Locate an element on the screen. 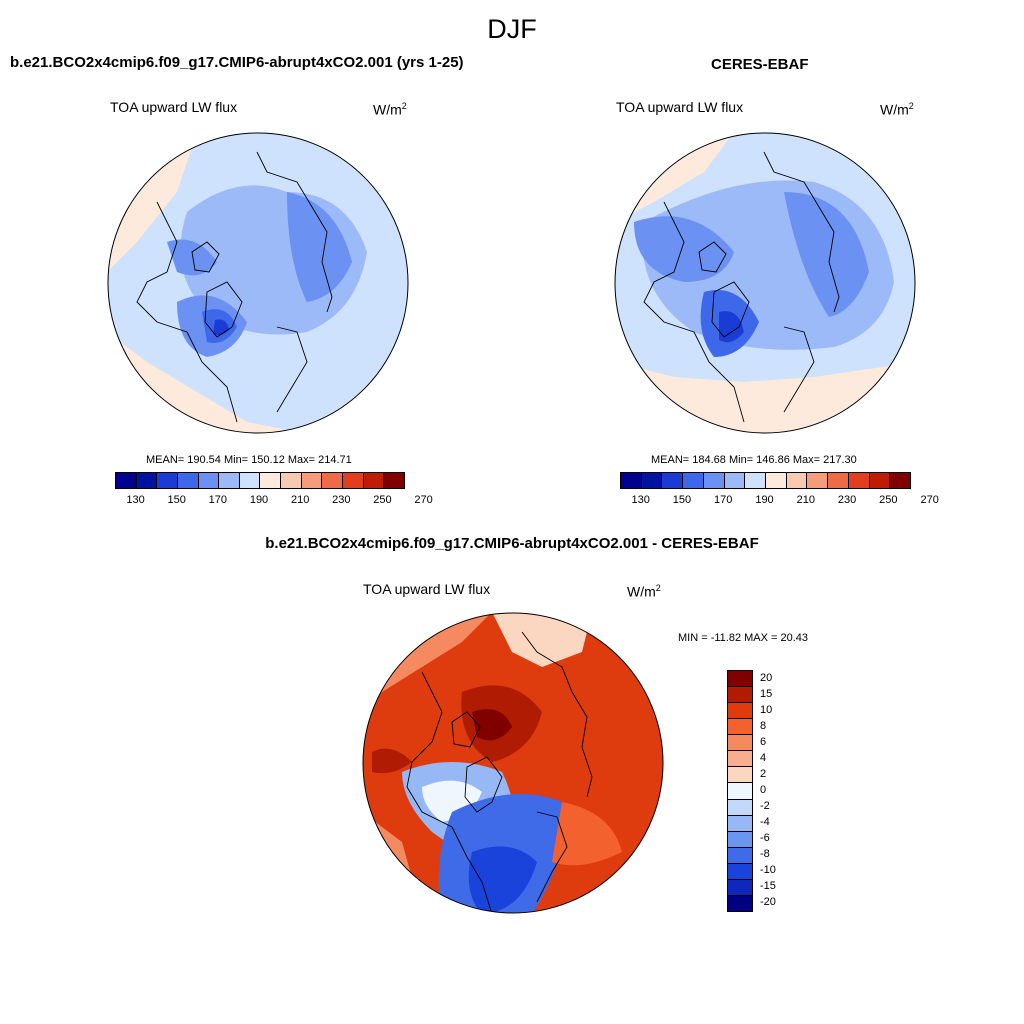 The width and height of the screenshot is (1024, 1024). stats-model: MEAN= 190.54 Min= 150.12 Max= 214.71 is located at coordinates (249, 460).